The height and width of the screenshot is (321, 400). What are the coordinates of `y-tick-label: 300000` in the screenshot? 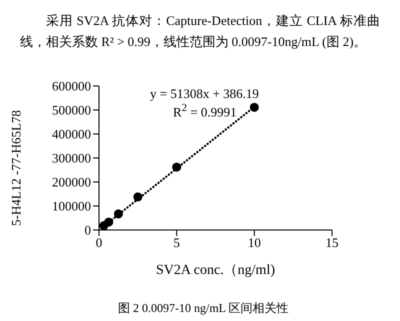 It's located at (71, 158).